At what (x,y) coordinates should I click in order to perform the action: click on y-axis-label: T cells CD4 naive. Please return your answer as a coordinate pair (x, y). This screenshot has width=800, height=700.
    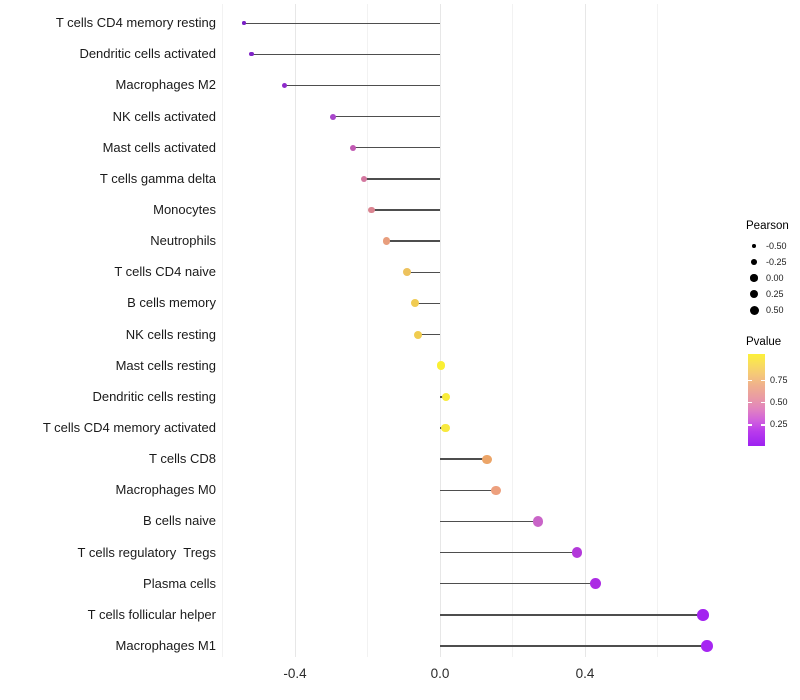
    Looking at the image, I should click on (165, 272).